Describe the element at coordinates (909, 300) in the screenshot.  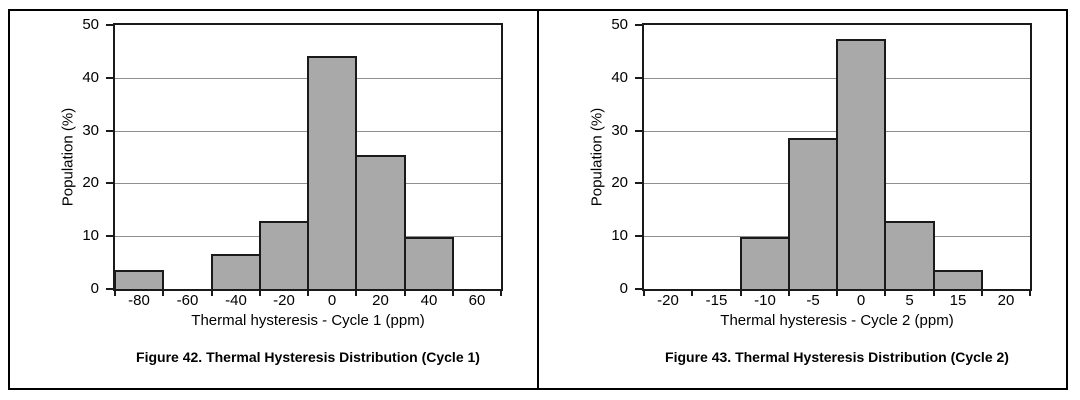
I see `x-tick-label: 5` at that location.